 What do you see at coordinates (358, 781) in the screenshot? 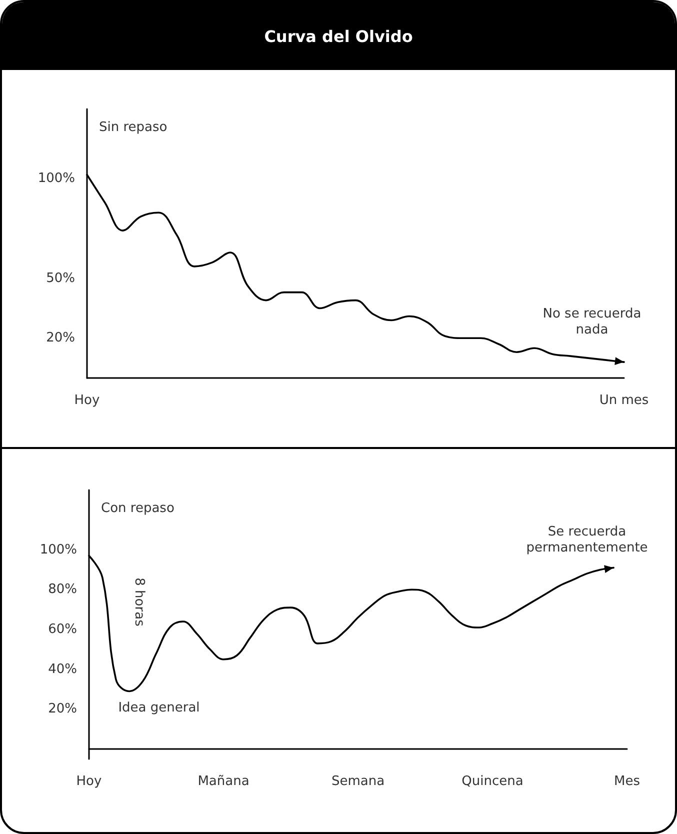
I see `x-tick-label: Semana` at bounding box center [358, 781].